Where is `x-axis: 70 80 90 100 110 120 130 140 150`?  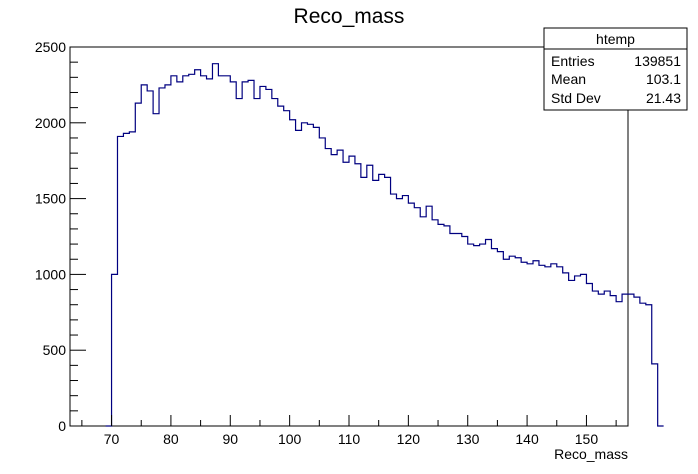 x-axis: 70 80 90 100 110 120 130 140 150 is located at coordinates (349, 431).